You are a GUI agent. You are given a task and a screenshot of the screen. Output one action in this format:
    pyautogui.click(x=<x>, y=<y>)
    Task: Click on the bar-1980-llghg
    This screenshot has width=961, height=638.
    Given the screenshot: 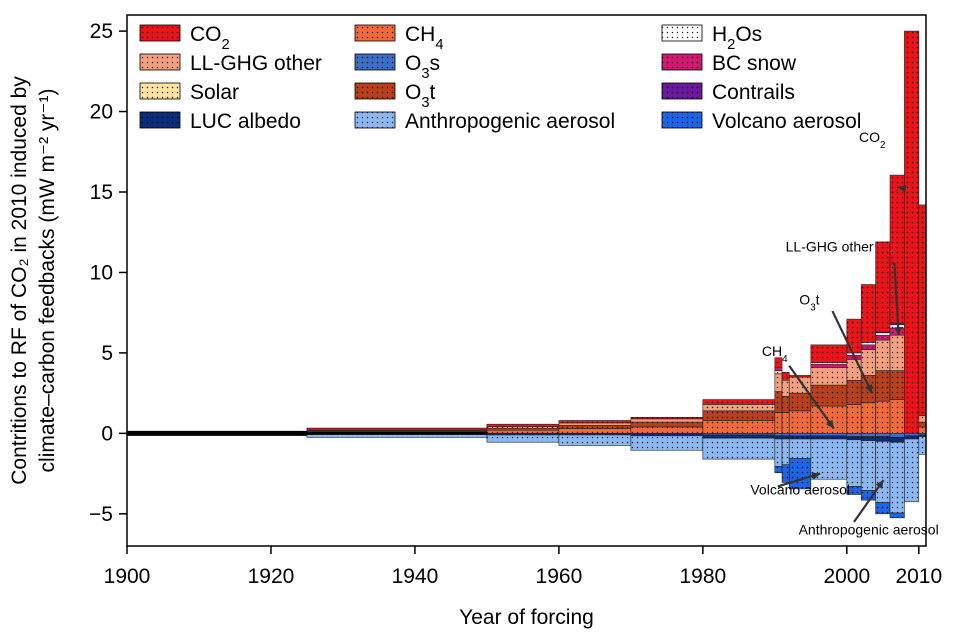 What is the action you would take?
    pyautogui.click(x=739, y=408)
    